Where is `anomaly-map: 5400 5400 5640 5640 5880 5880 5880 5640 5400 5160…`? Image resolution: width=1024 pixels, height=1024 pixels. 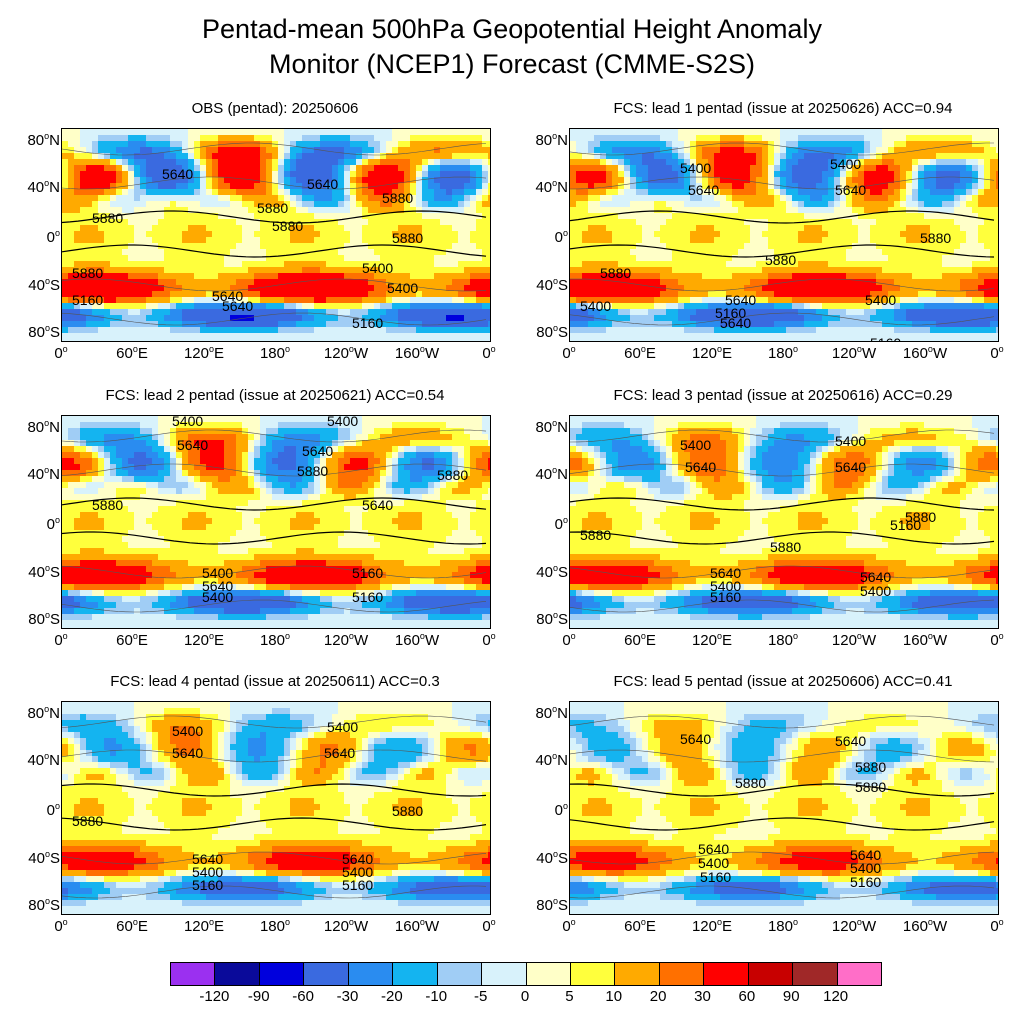
anomaly-map: 5400 5400 5640 5640 5880 5880 5880 5640 5400 5160… is located at coordinates (276, 522).